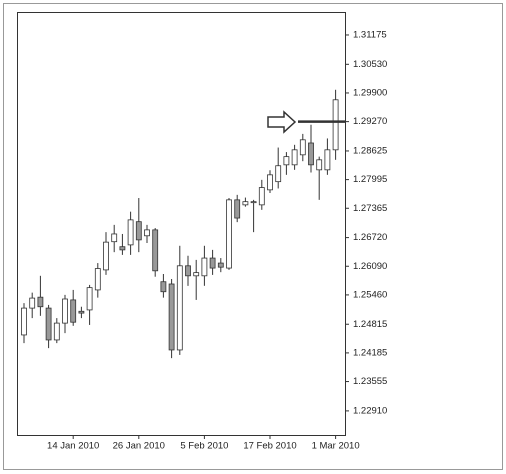 This screenshot has height=474, width=506. Describe the element at coordinates (370, 237) in the screenshot. I see `y-tick-label: 1.26720` at that location.